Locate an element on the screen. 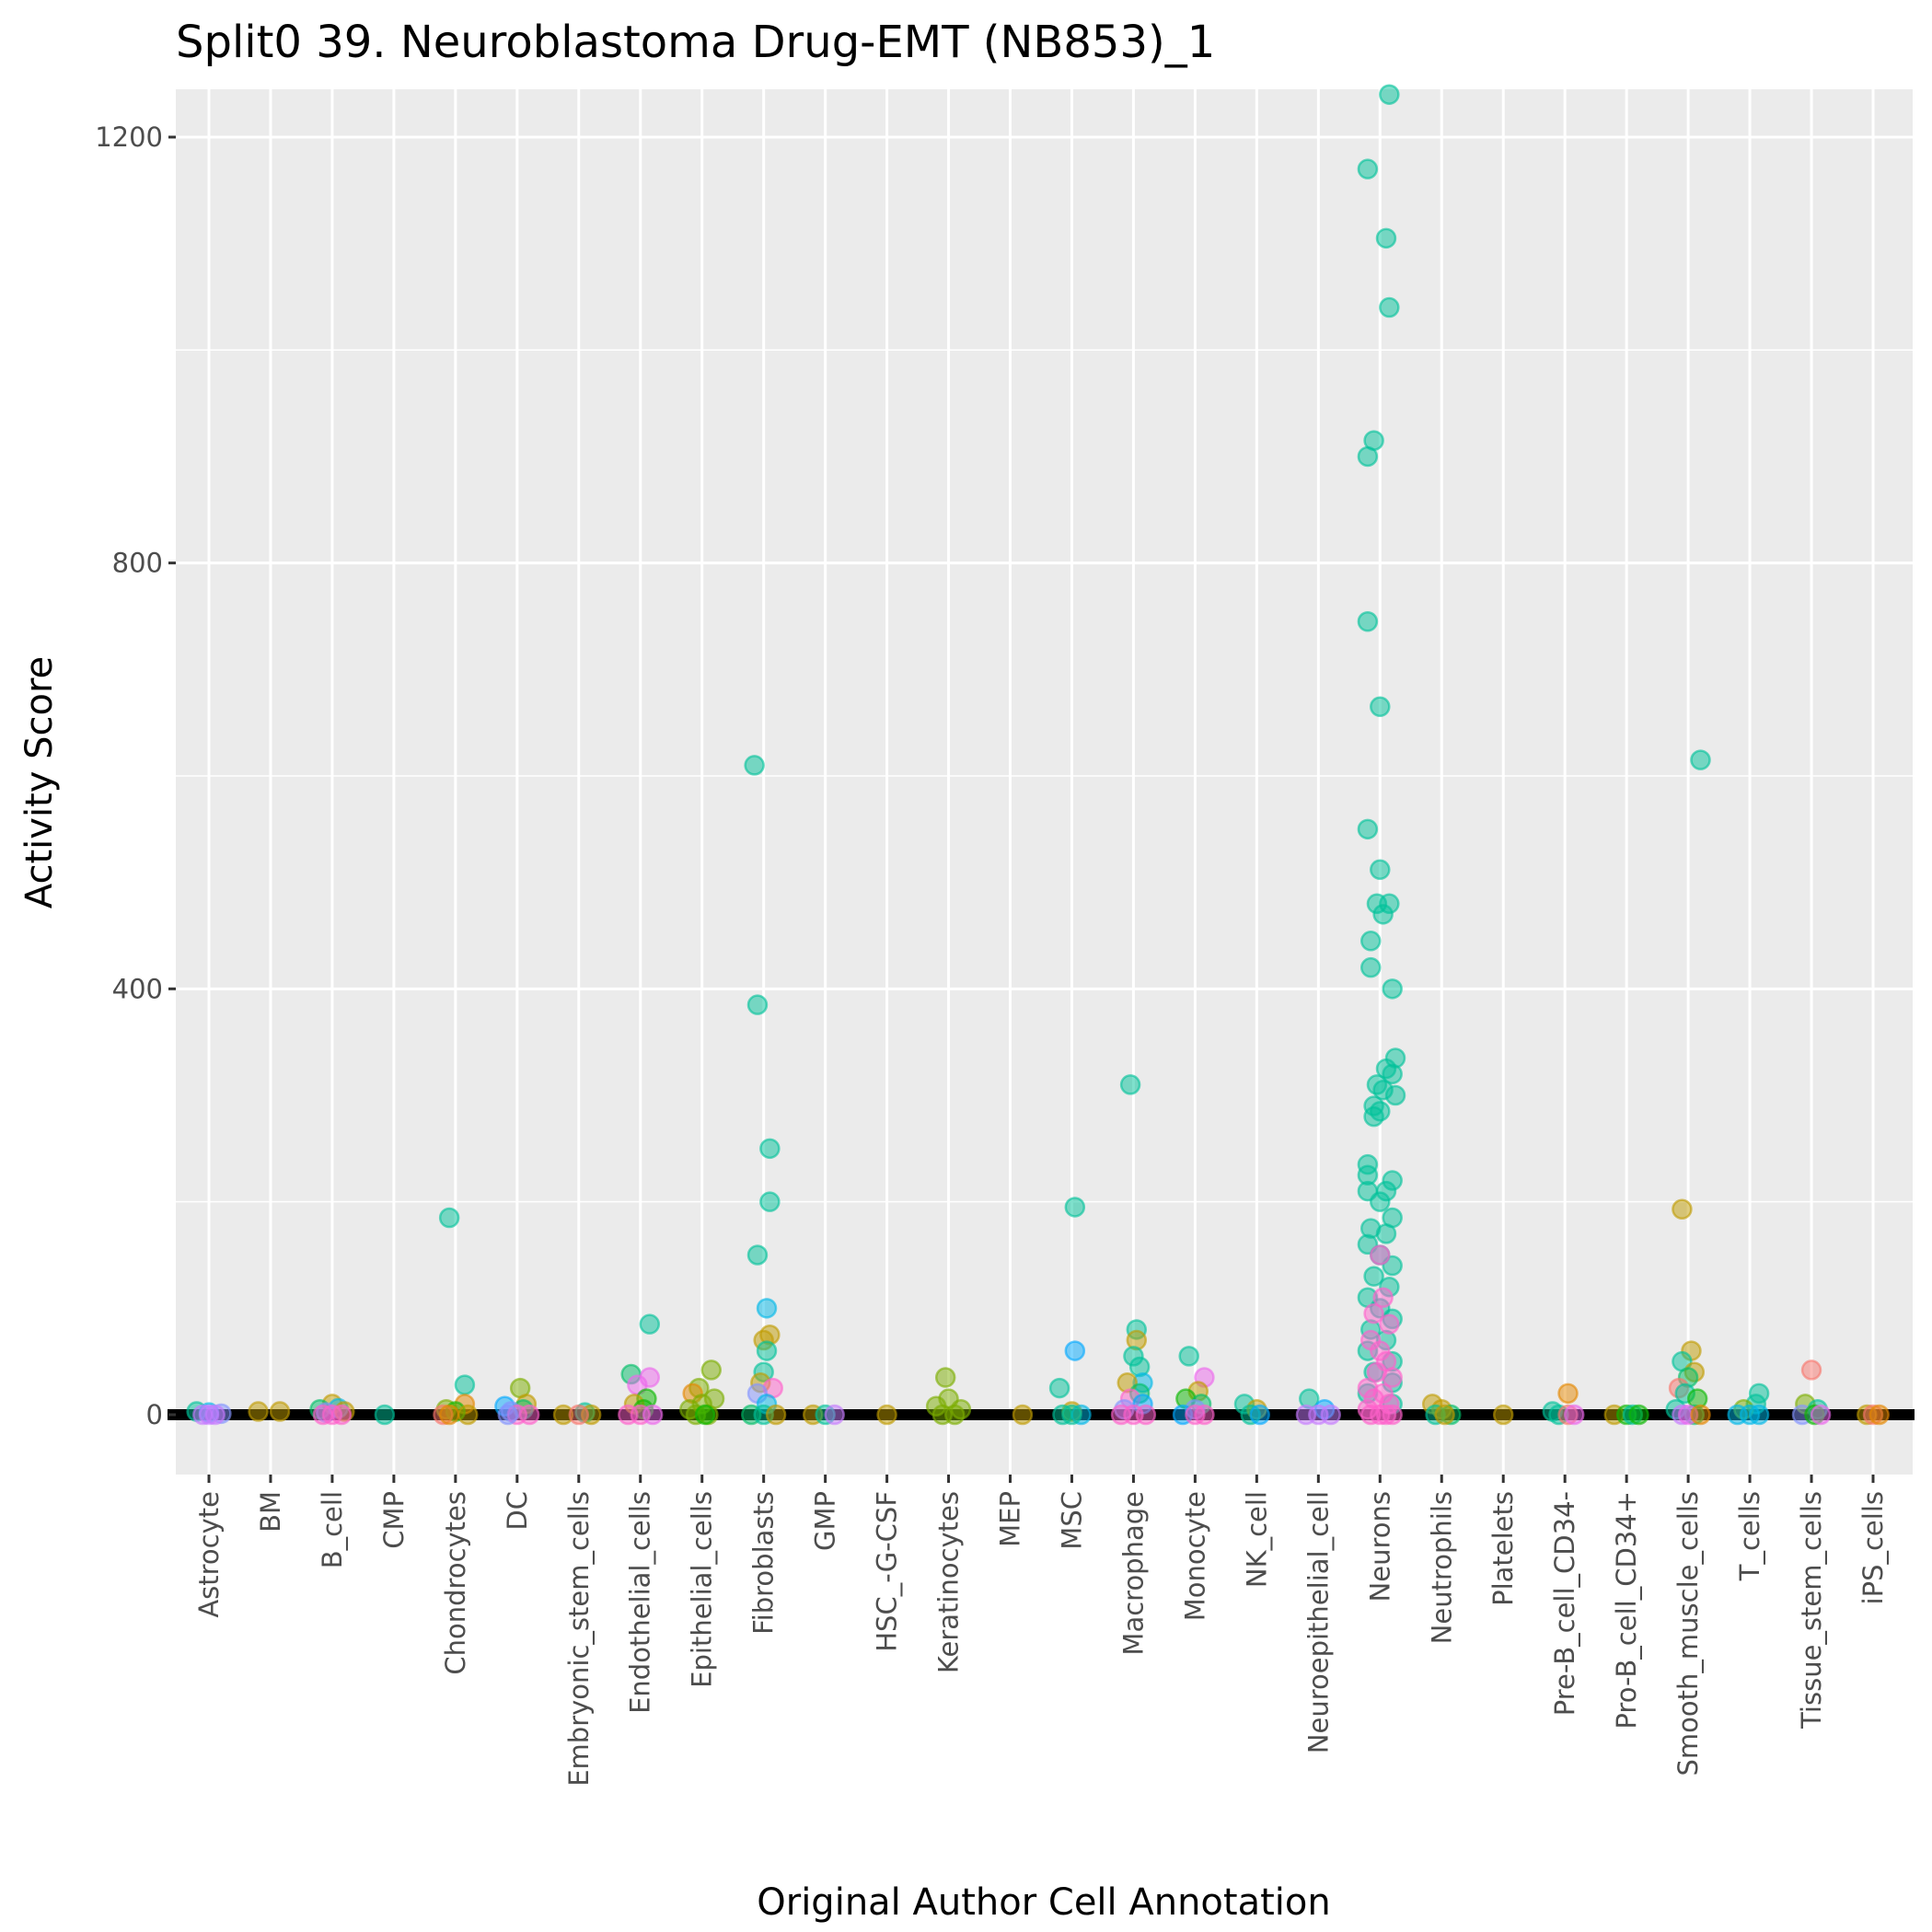  x-tick-label: iPS_cells is located at coordinates (1873, 1548).